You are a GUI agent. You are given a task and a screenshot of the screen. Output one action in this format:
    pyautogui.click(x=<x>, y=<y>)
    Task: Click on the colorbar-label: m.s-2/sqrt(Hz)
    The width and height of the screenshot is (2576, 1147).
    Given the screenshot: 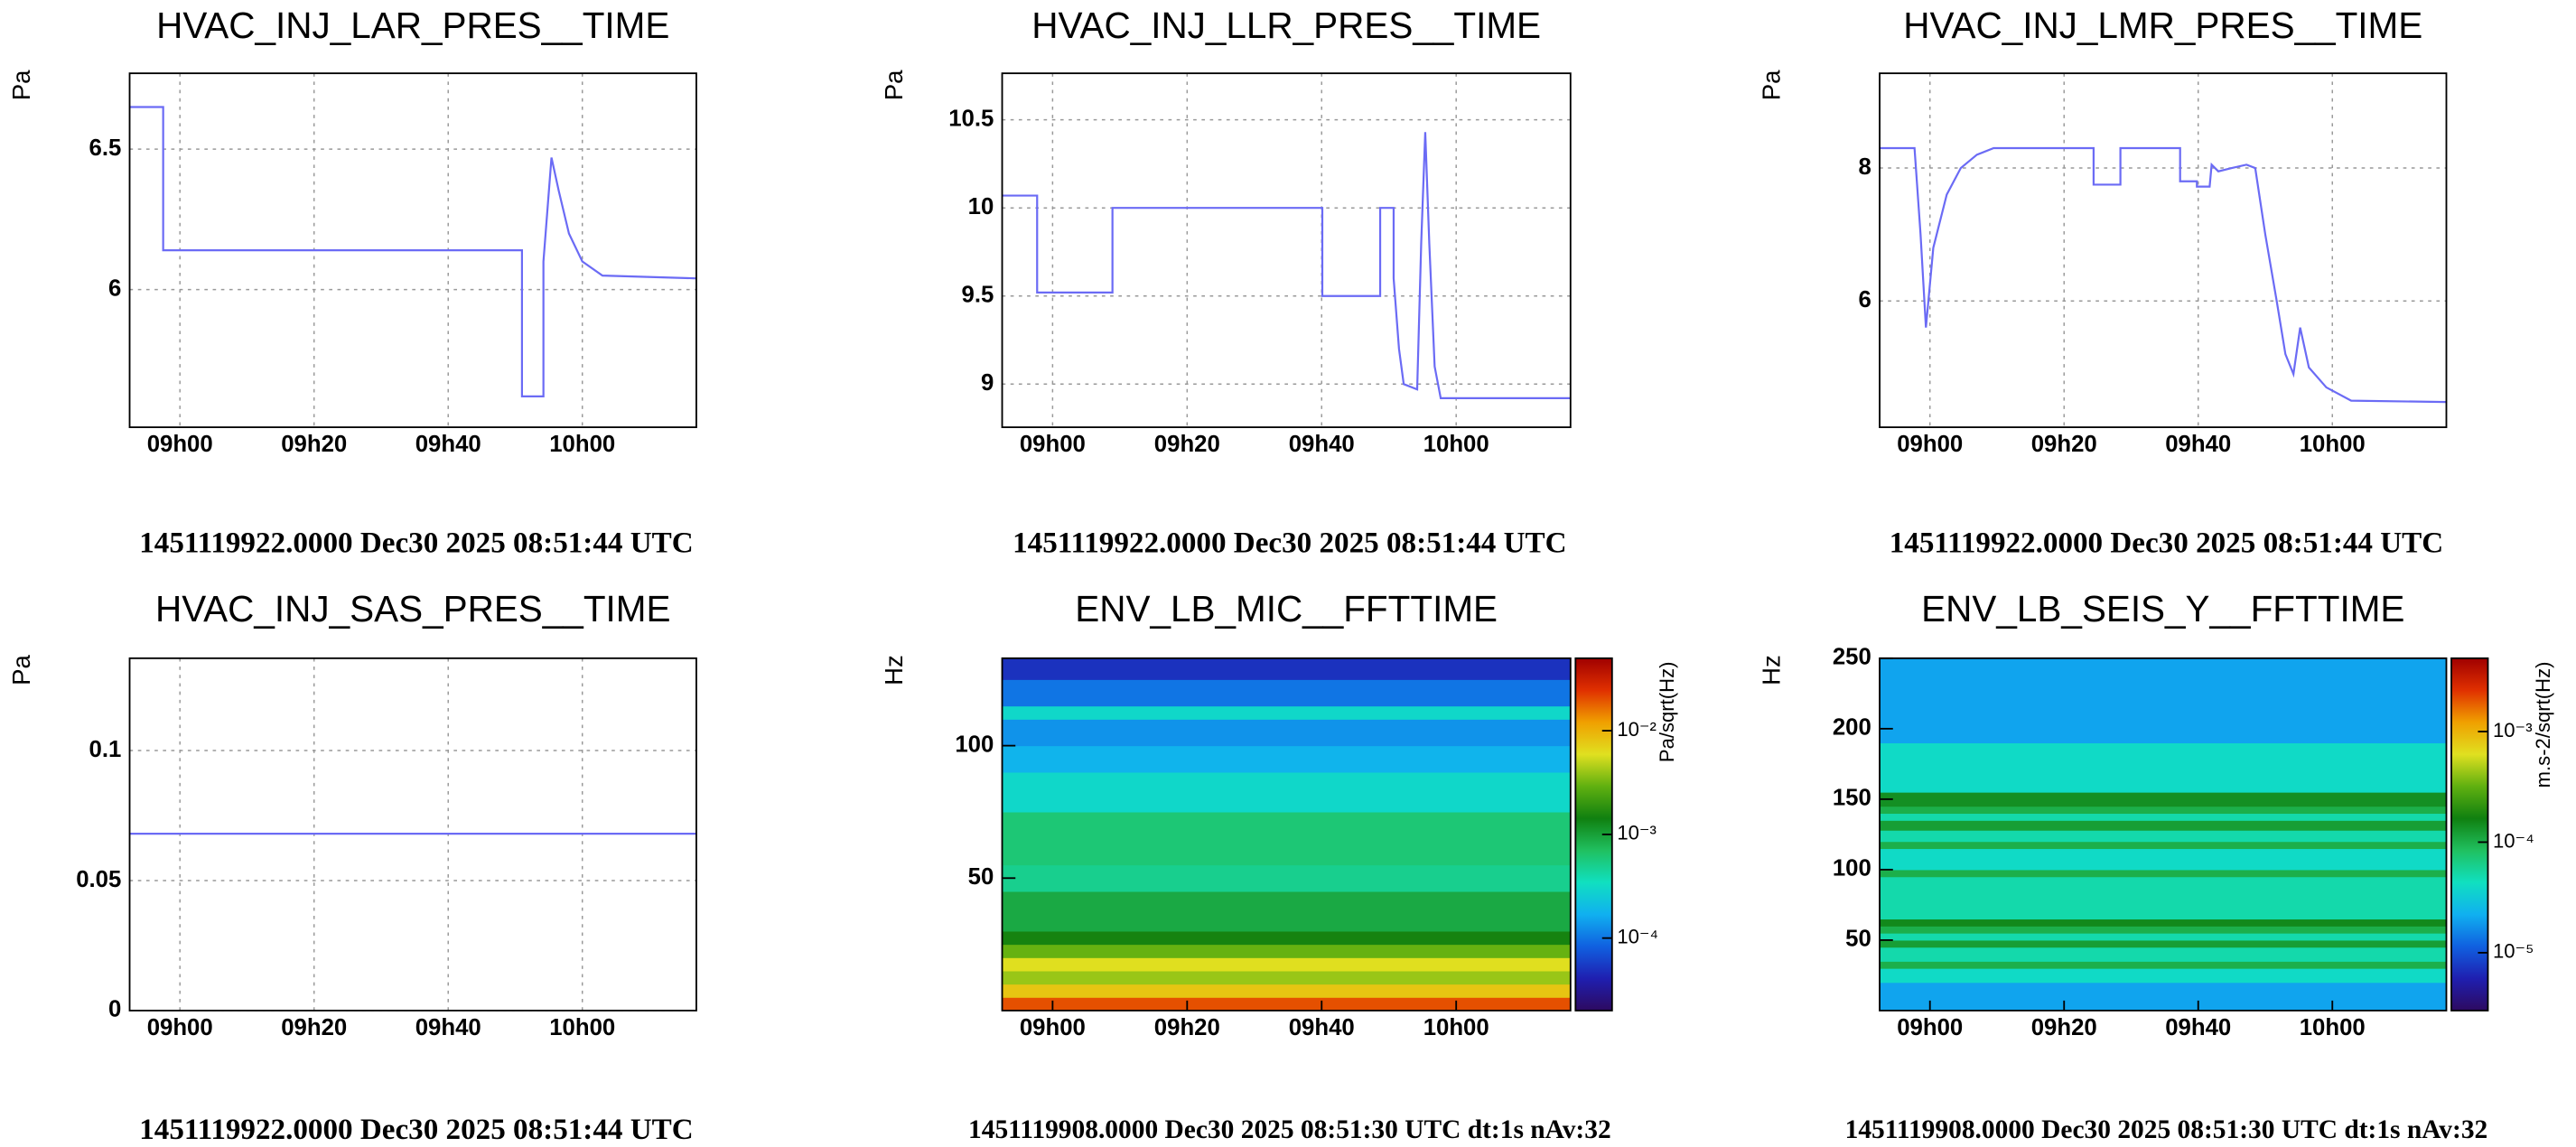 What is the action you would take?
    pyautogui.click(x=2543, y=725)
    